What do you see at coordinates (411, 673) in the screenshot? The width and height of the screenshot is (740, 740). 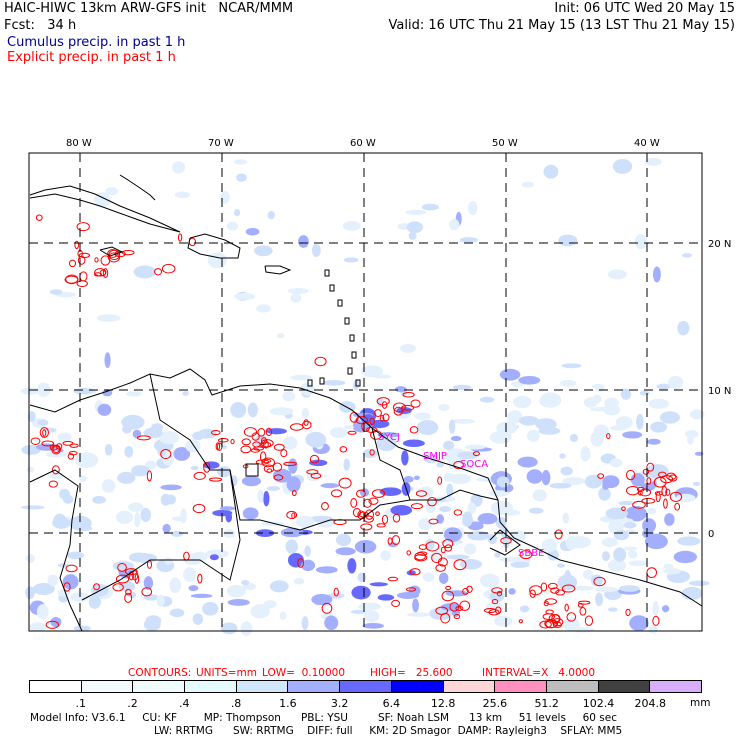 I see `high-label: HIGH= 25.600` at bounding box center [411, 673].